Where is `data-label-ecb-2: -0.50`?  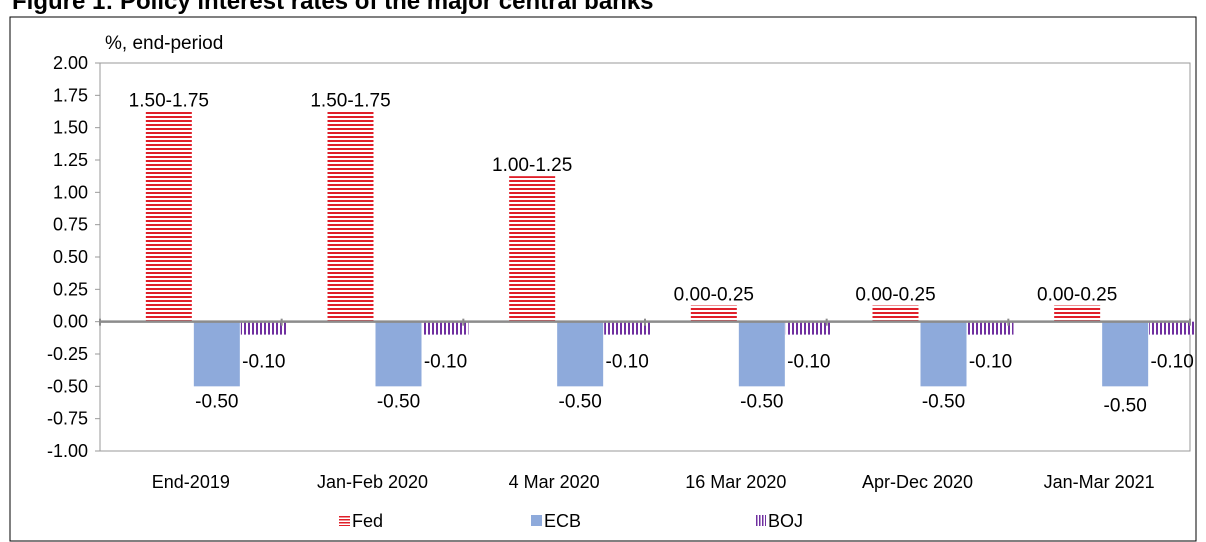 data-label-ecb-2: -0.50 is located at coordinates (398, 402).